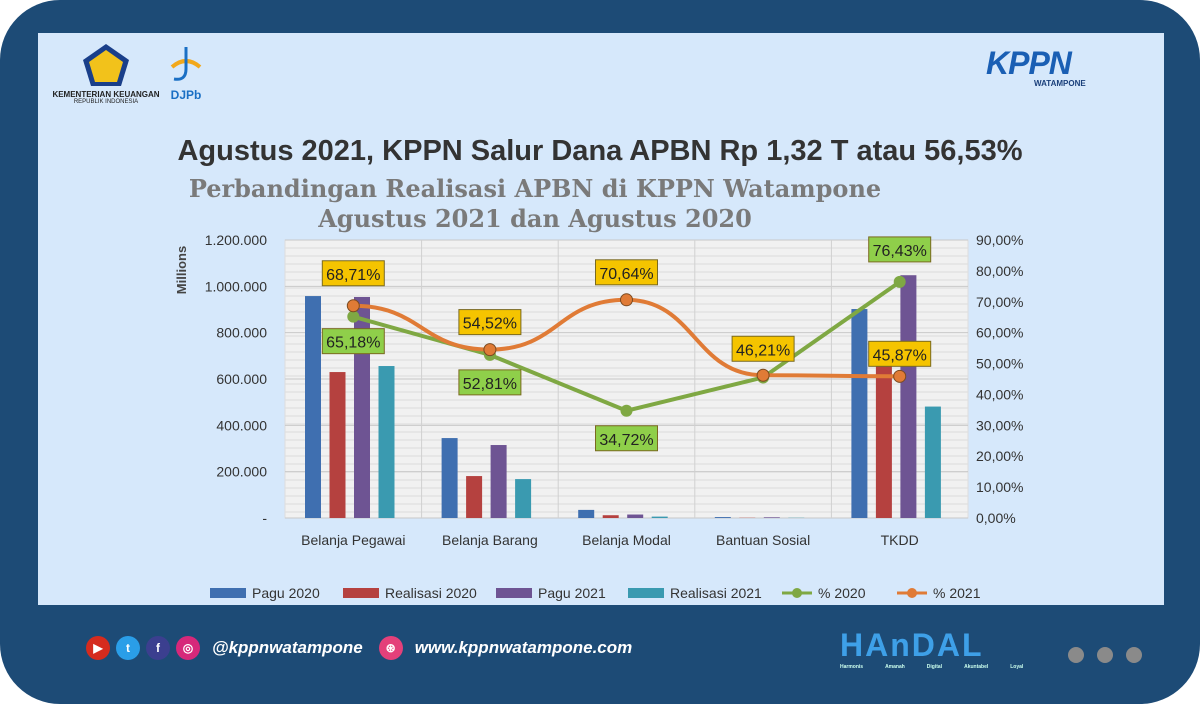 This screenshot has height=704, width=1200. I want to click on legend-label: Realisasi 2021, so click(716, 593).